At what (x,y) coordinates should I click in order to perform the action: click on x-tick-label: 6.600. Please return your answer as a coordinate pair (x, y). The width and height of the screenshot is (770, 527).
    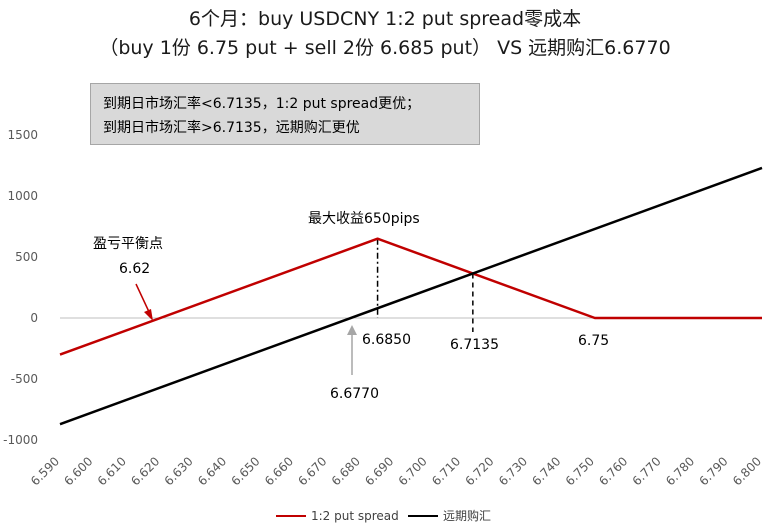
    Looking at the image, I should click on (78, 471).